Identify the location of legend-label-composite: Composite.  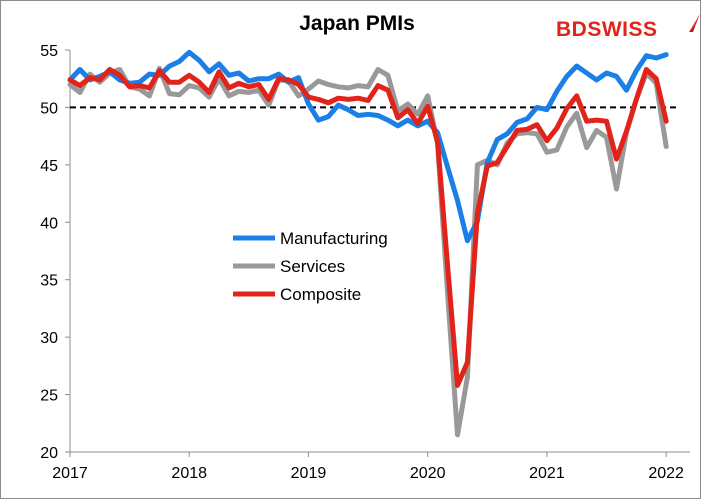
(320, 294).